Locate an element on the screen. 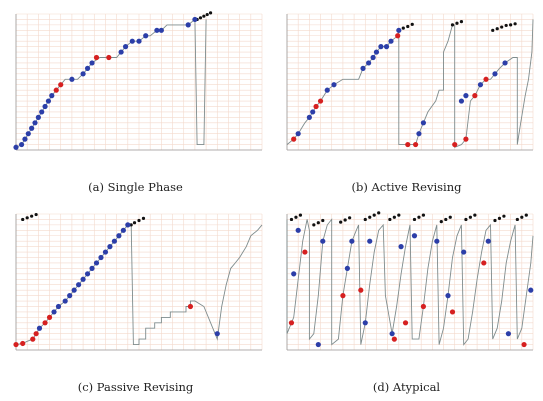 This screenshot has width=543, height=401. series-line is located at coordinates (410, 83).